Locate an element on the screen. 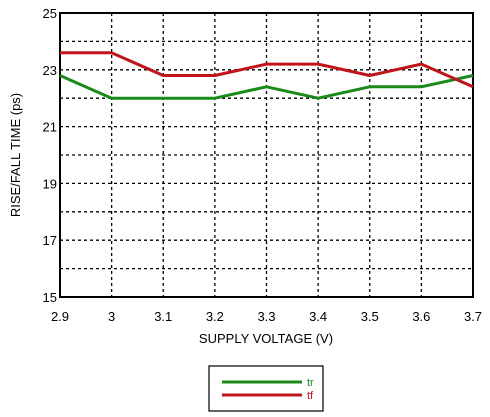 The width and height of the screenshot is (490, 417). legend-label-tf: tf is located at coordinates (310, 396).